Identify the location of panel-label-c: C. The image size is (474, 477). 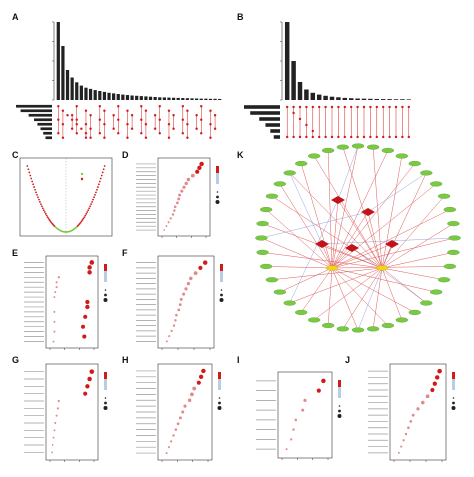
(15, 155).